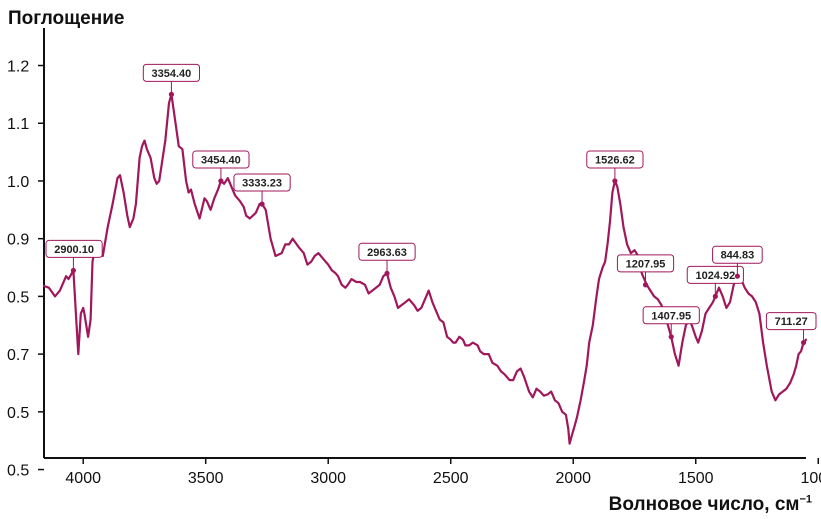  What do you see at coordinates (805, 499) in the screenshot?
I see `x-axis-title-superscript: −1` at bounding box center [805, 499].